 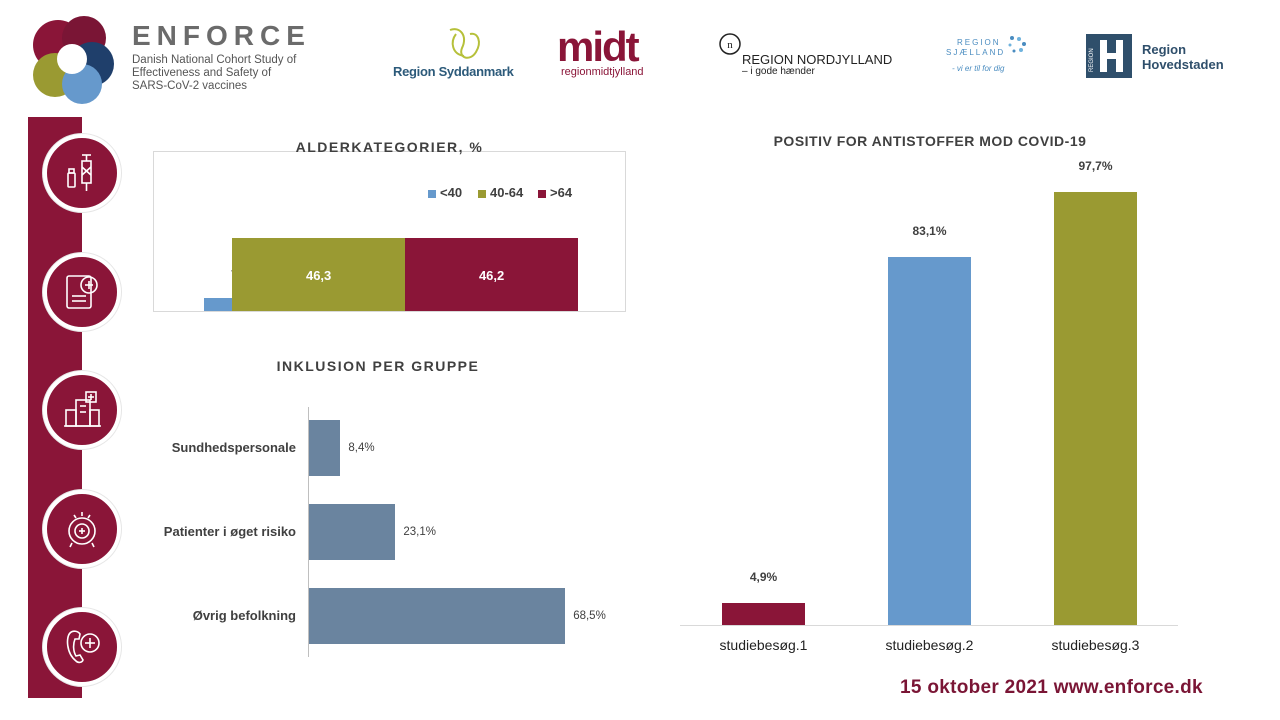 What do you see at coordinates (464, 43) in the screenshot?
I see `syddanmark-logo-icon` at bounding box center [464, 43].